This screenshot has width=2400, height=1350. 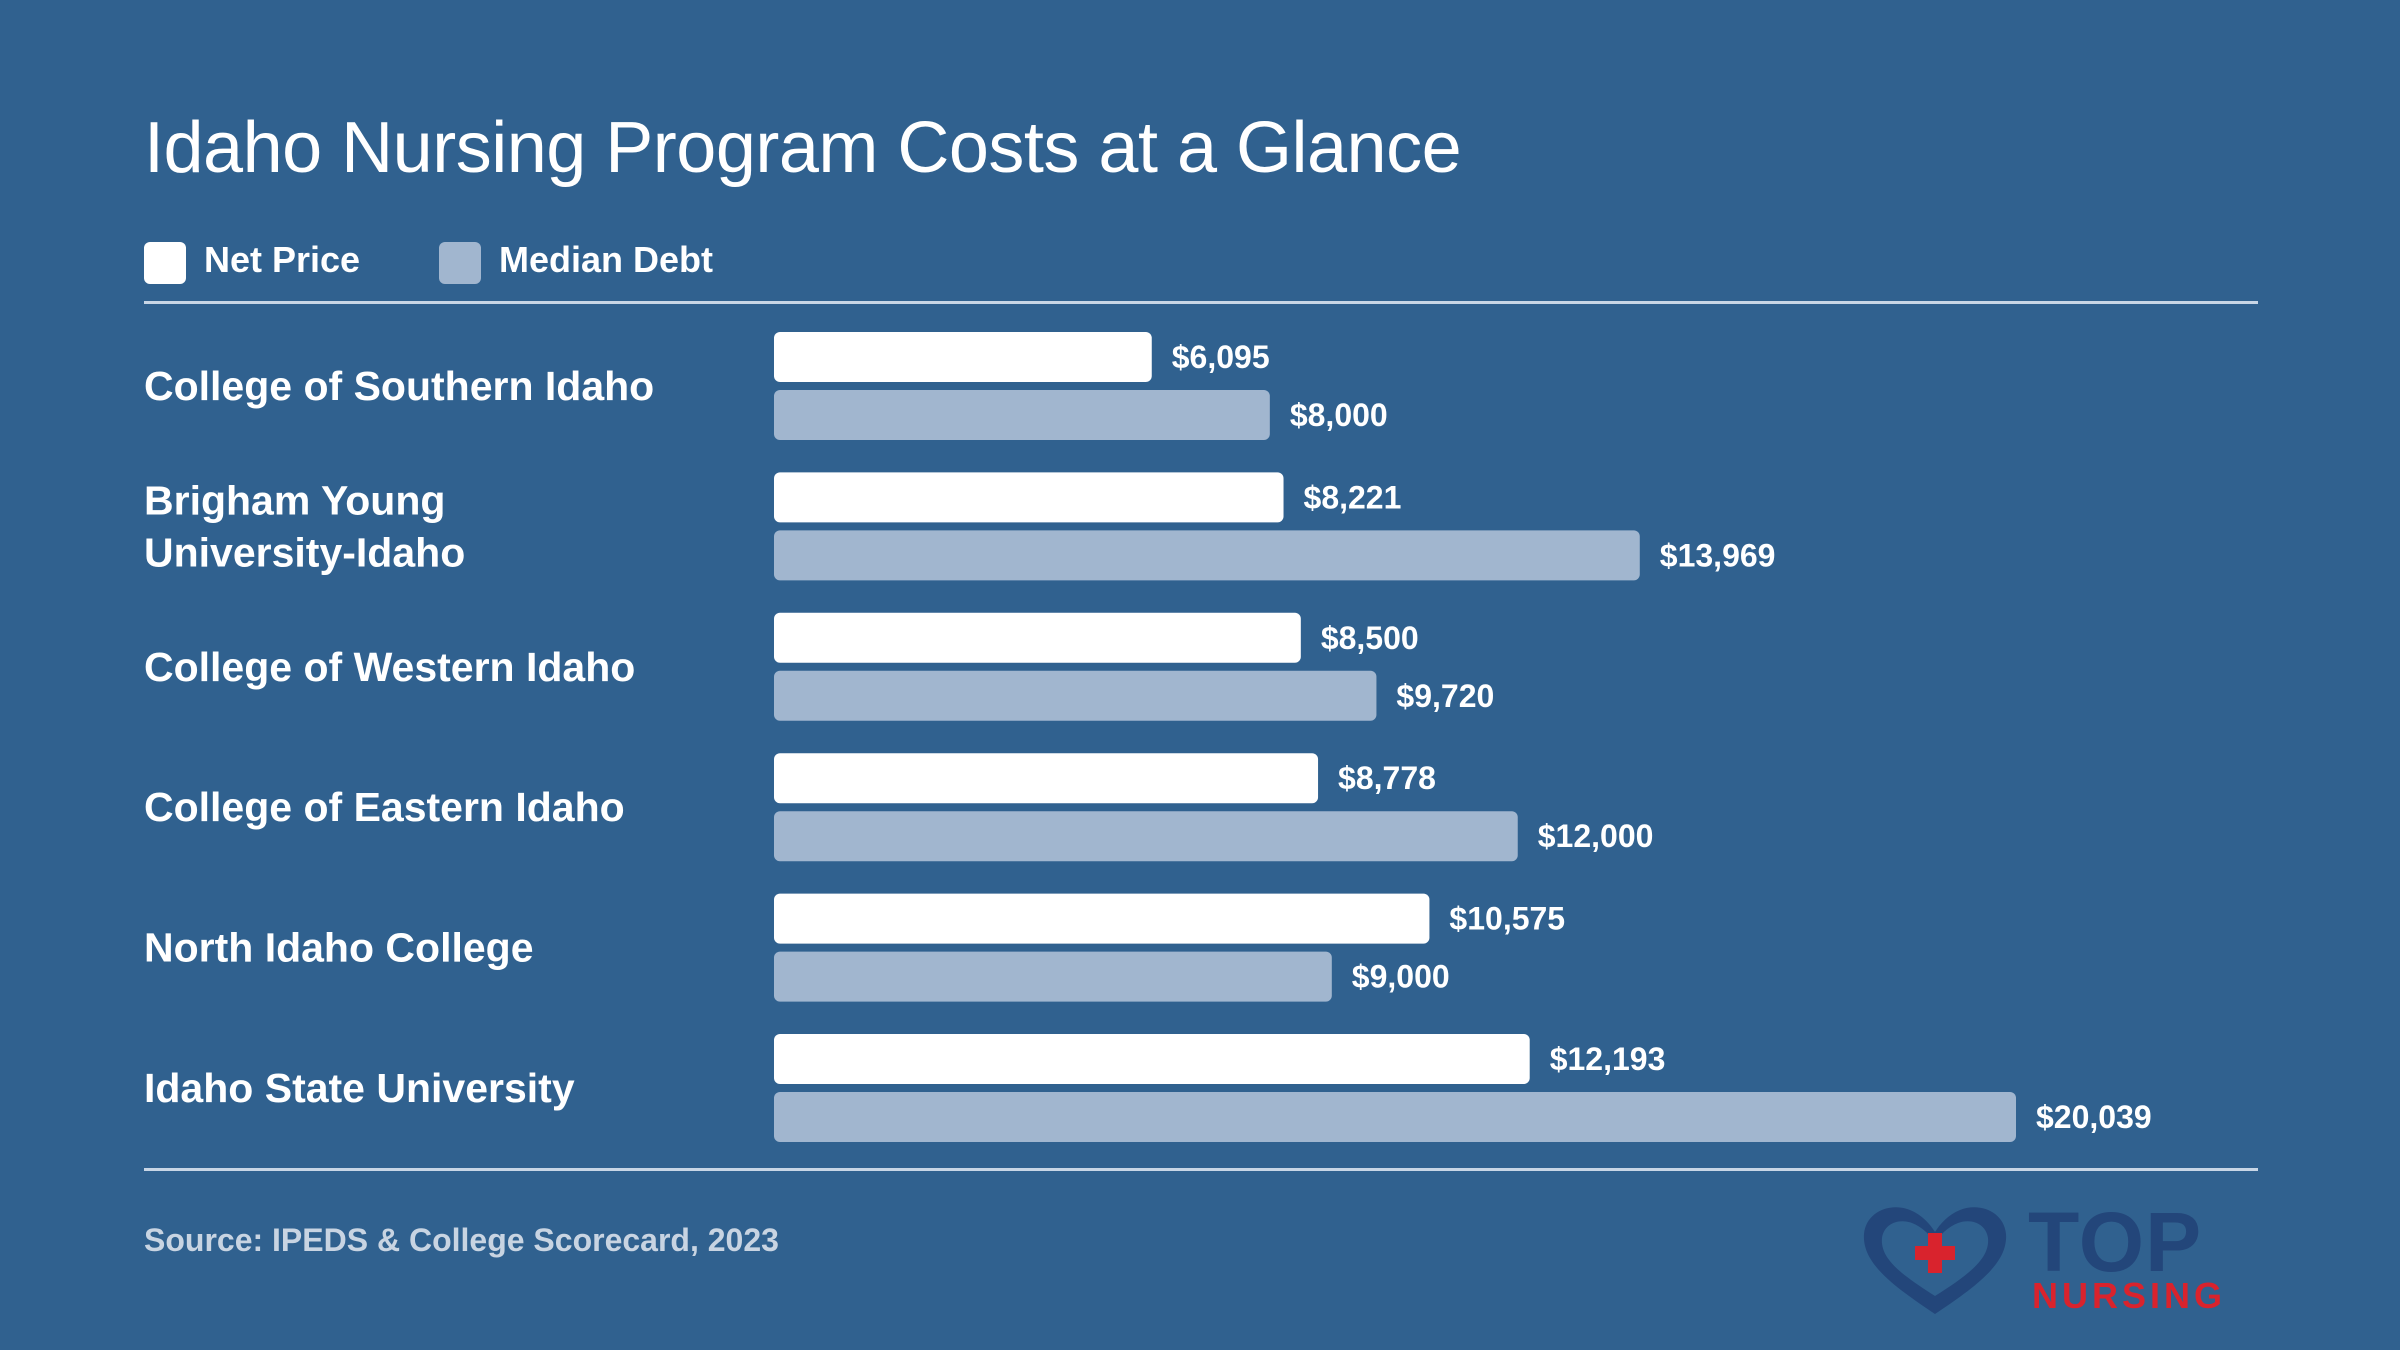 I want to click on median-debt-value-label: $20,039, so click(x=2094, y=1117).